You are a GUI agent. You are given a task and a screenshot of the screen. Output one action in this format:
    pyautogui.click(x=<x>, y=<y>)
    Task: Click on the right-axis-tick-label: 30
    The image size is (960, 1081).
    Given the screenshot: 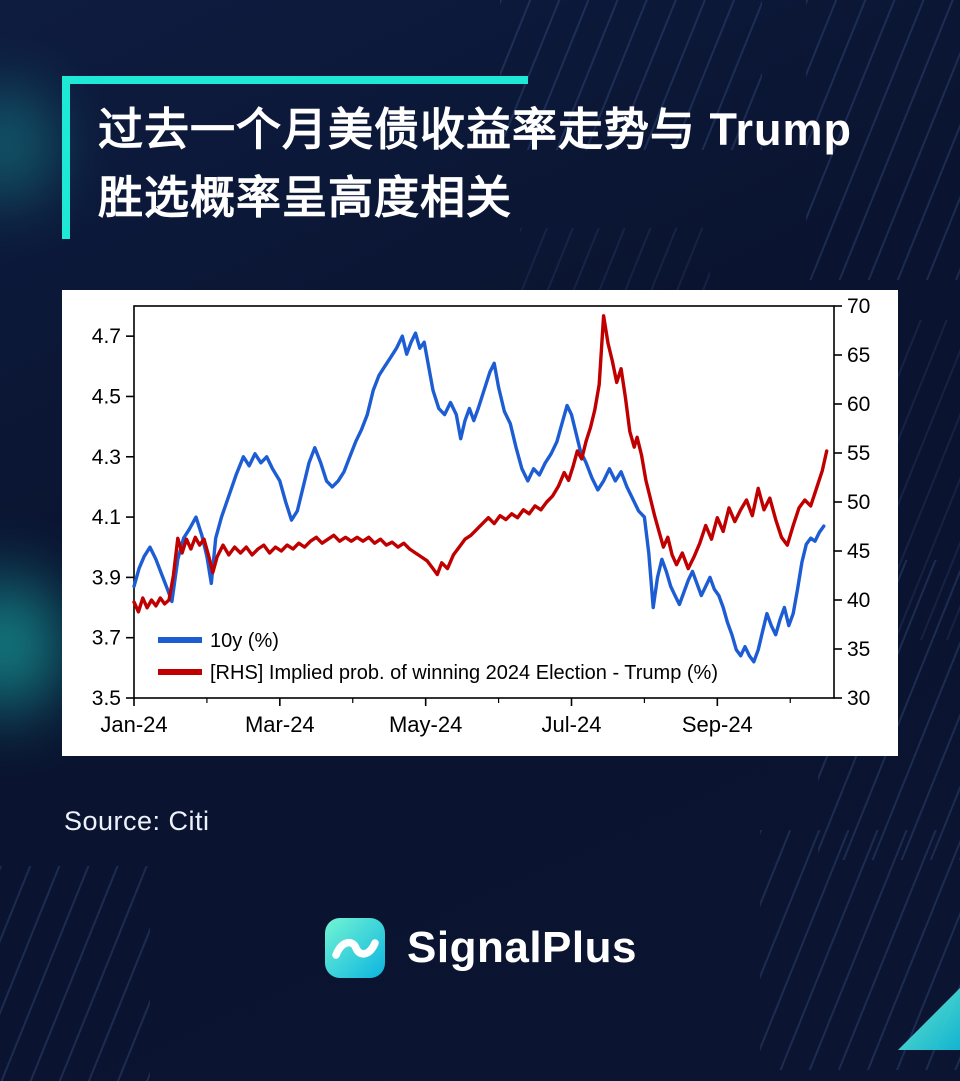 What is the action you would take?
    pyautogui.click(x=858, y=698)
    